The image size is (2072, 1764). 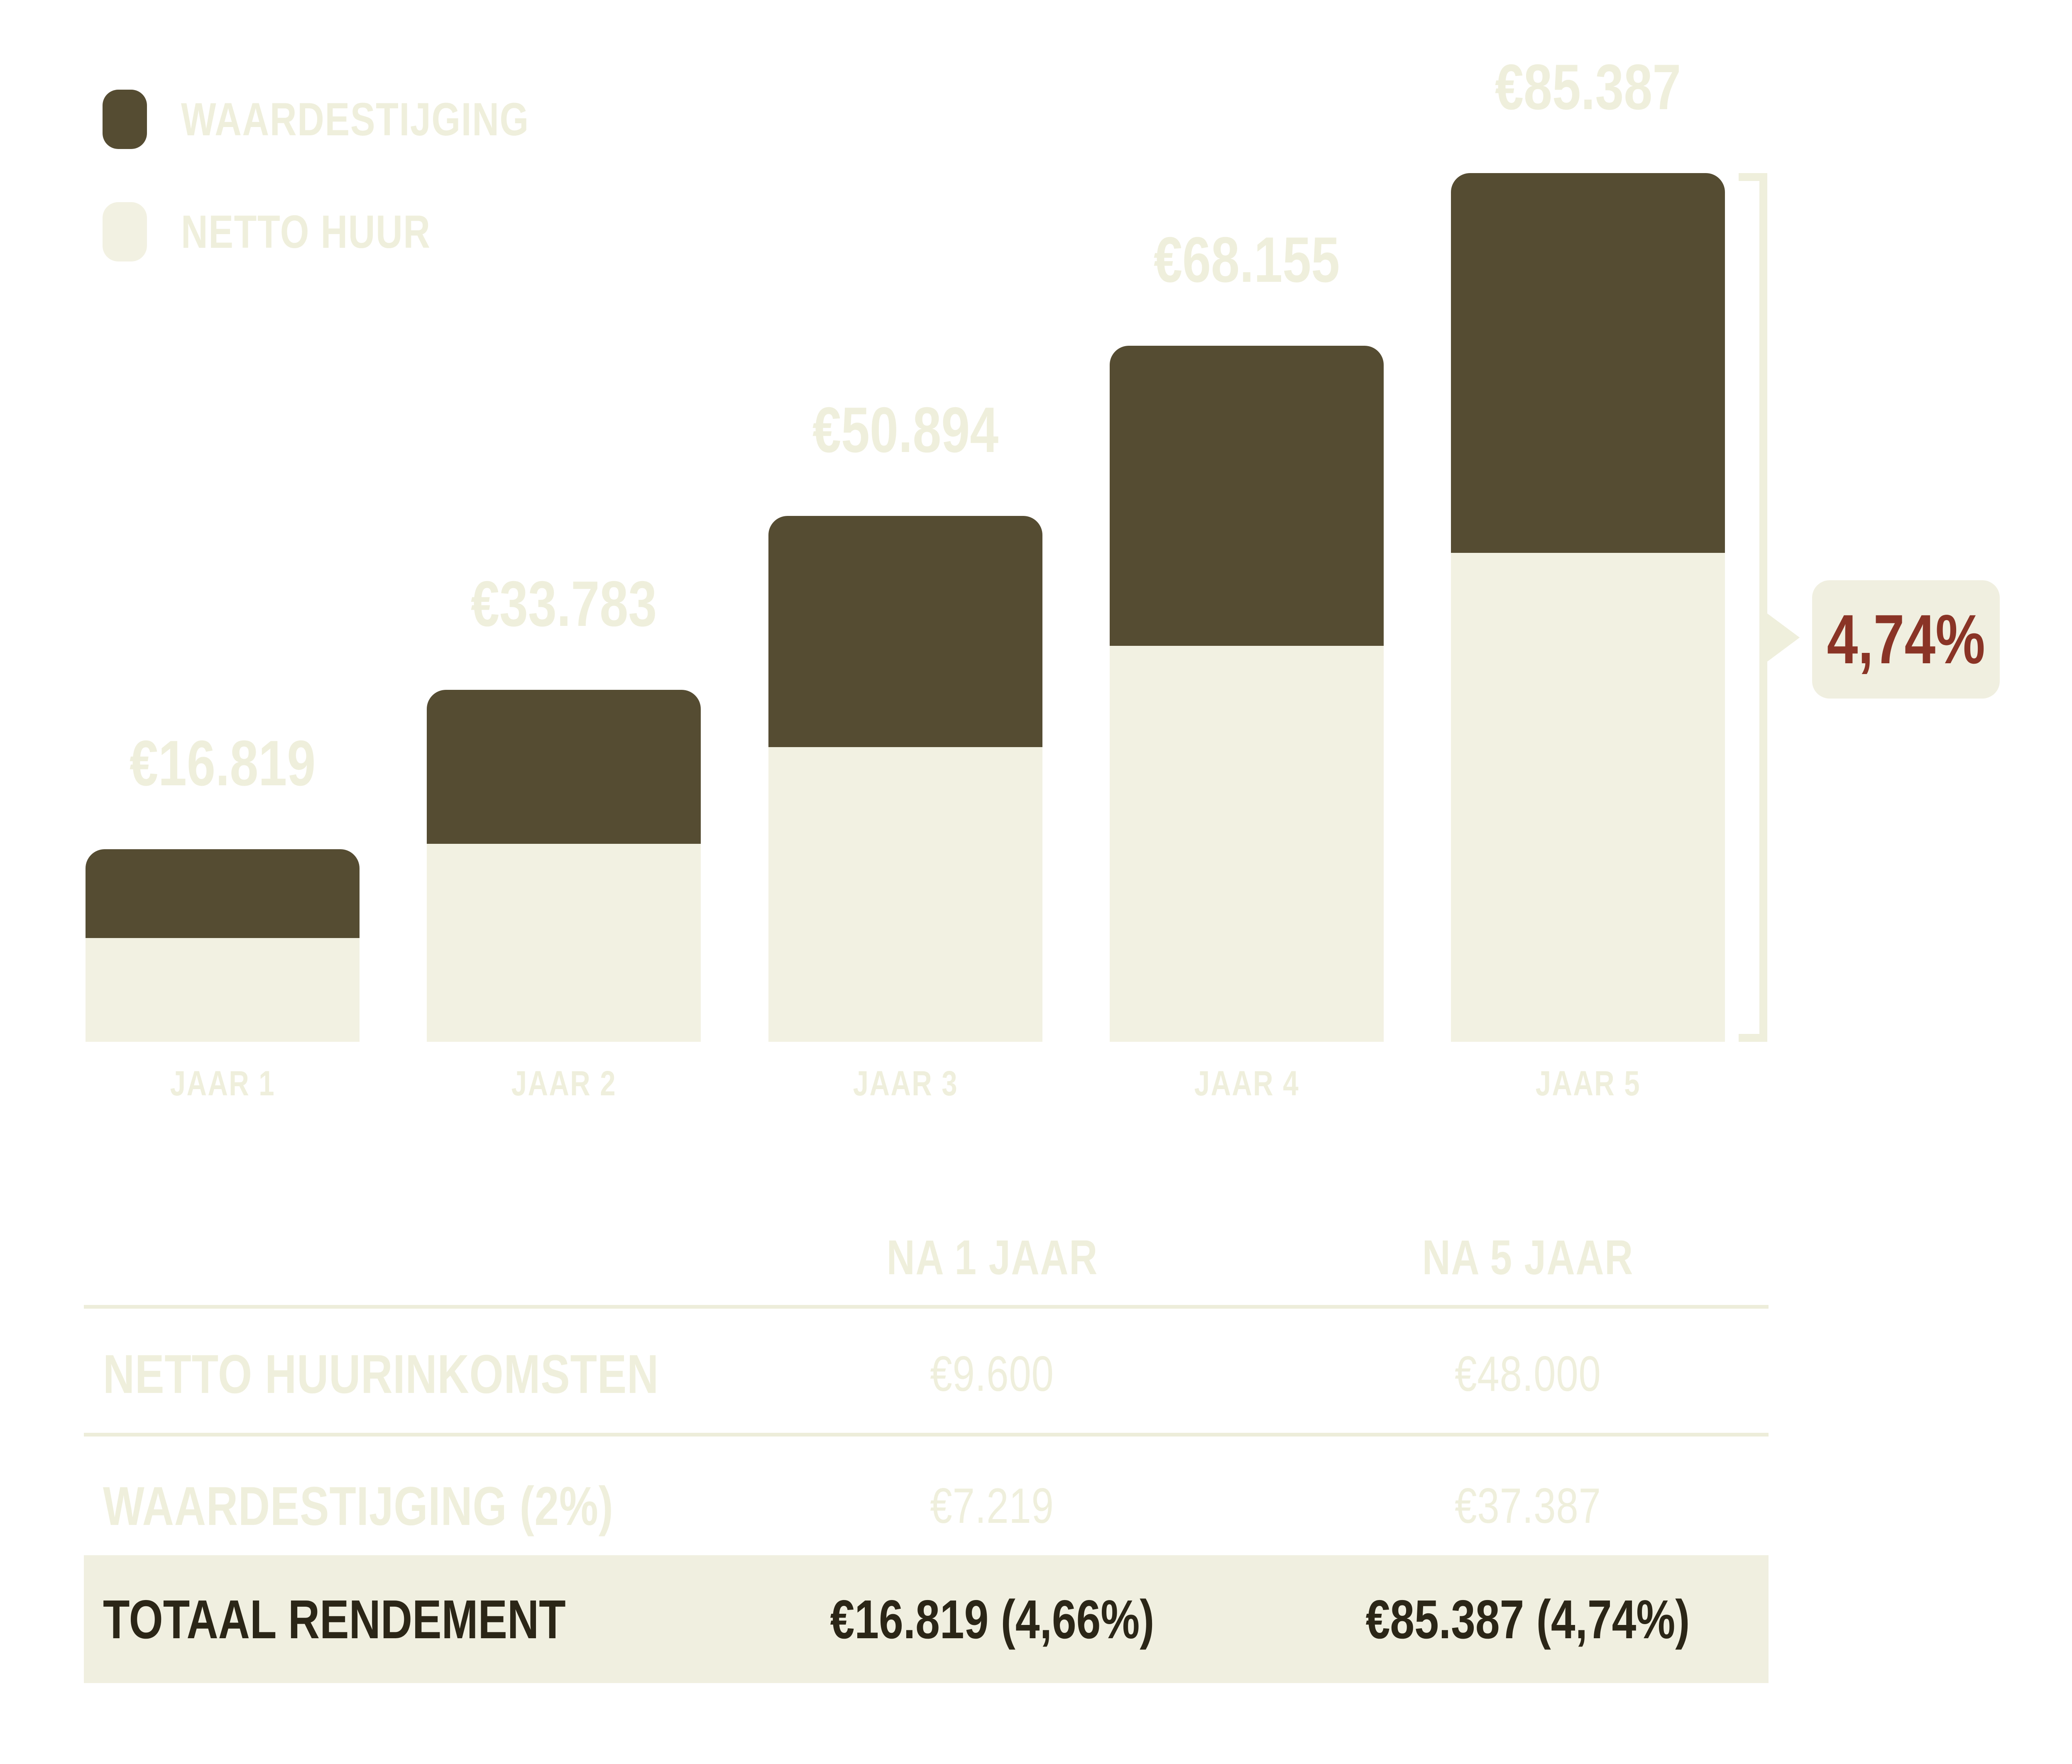 What do you see at coordinates (563, 604) in the screenshot?
I see `bar-total-label: €33.783` at bounding box center [563, 604].